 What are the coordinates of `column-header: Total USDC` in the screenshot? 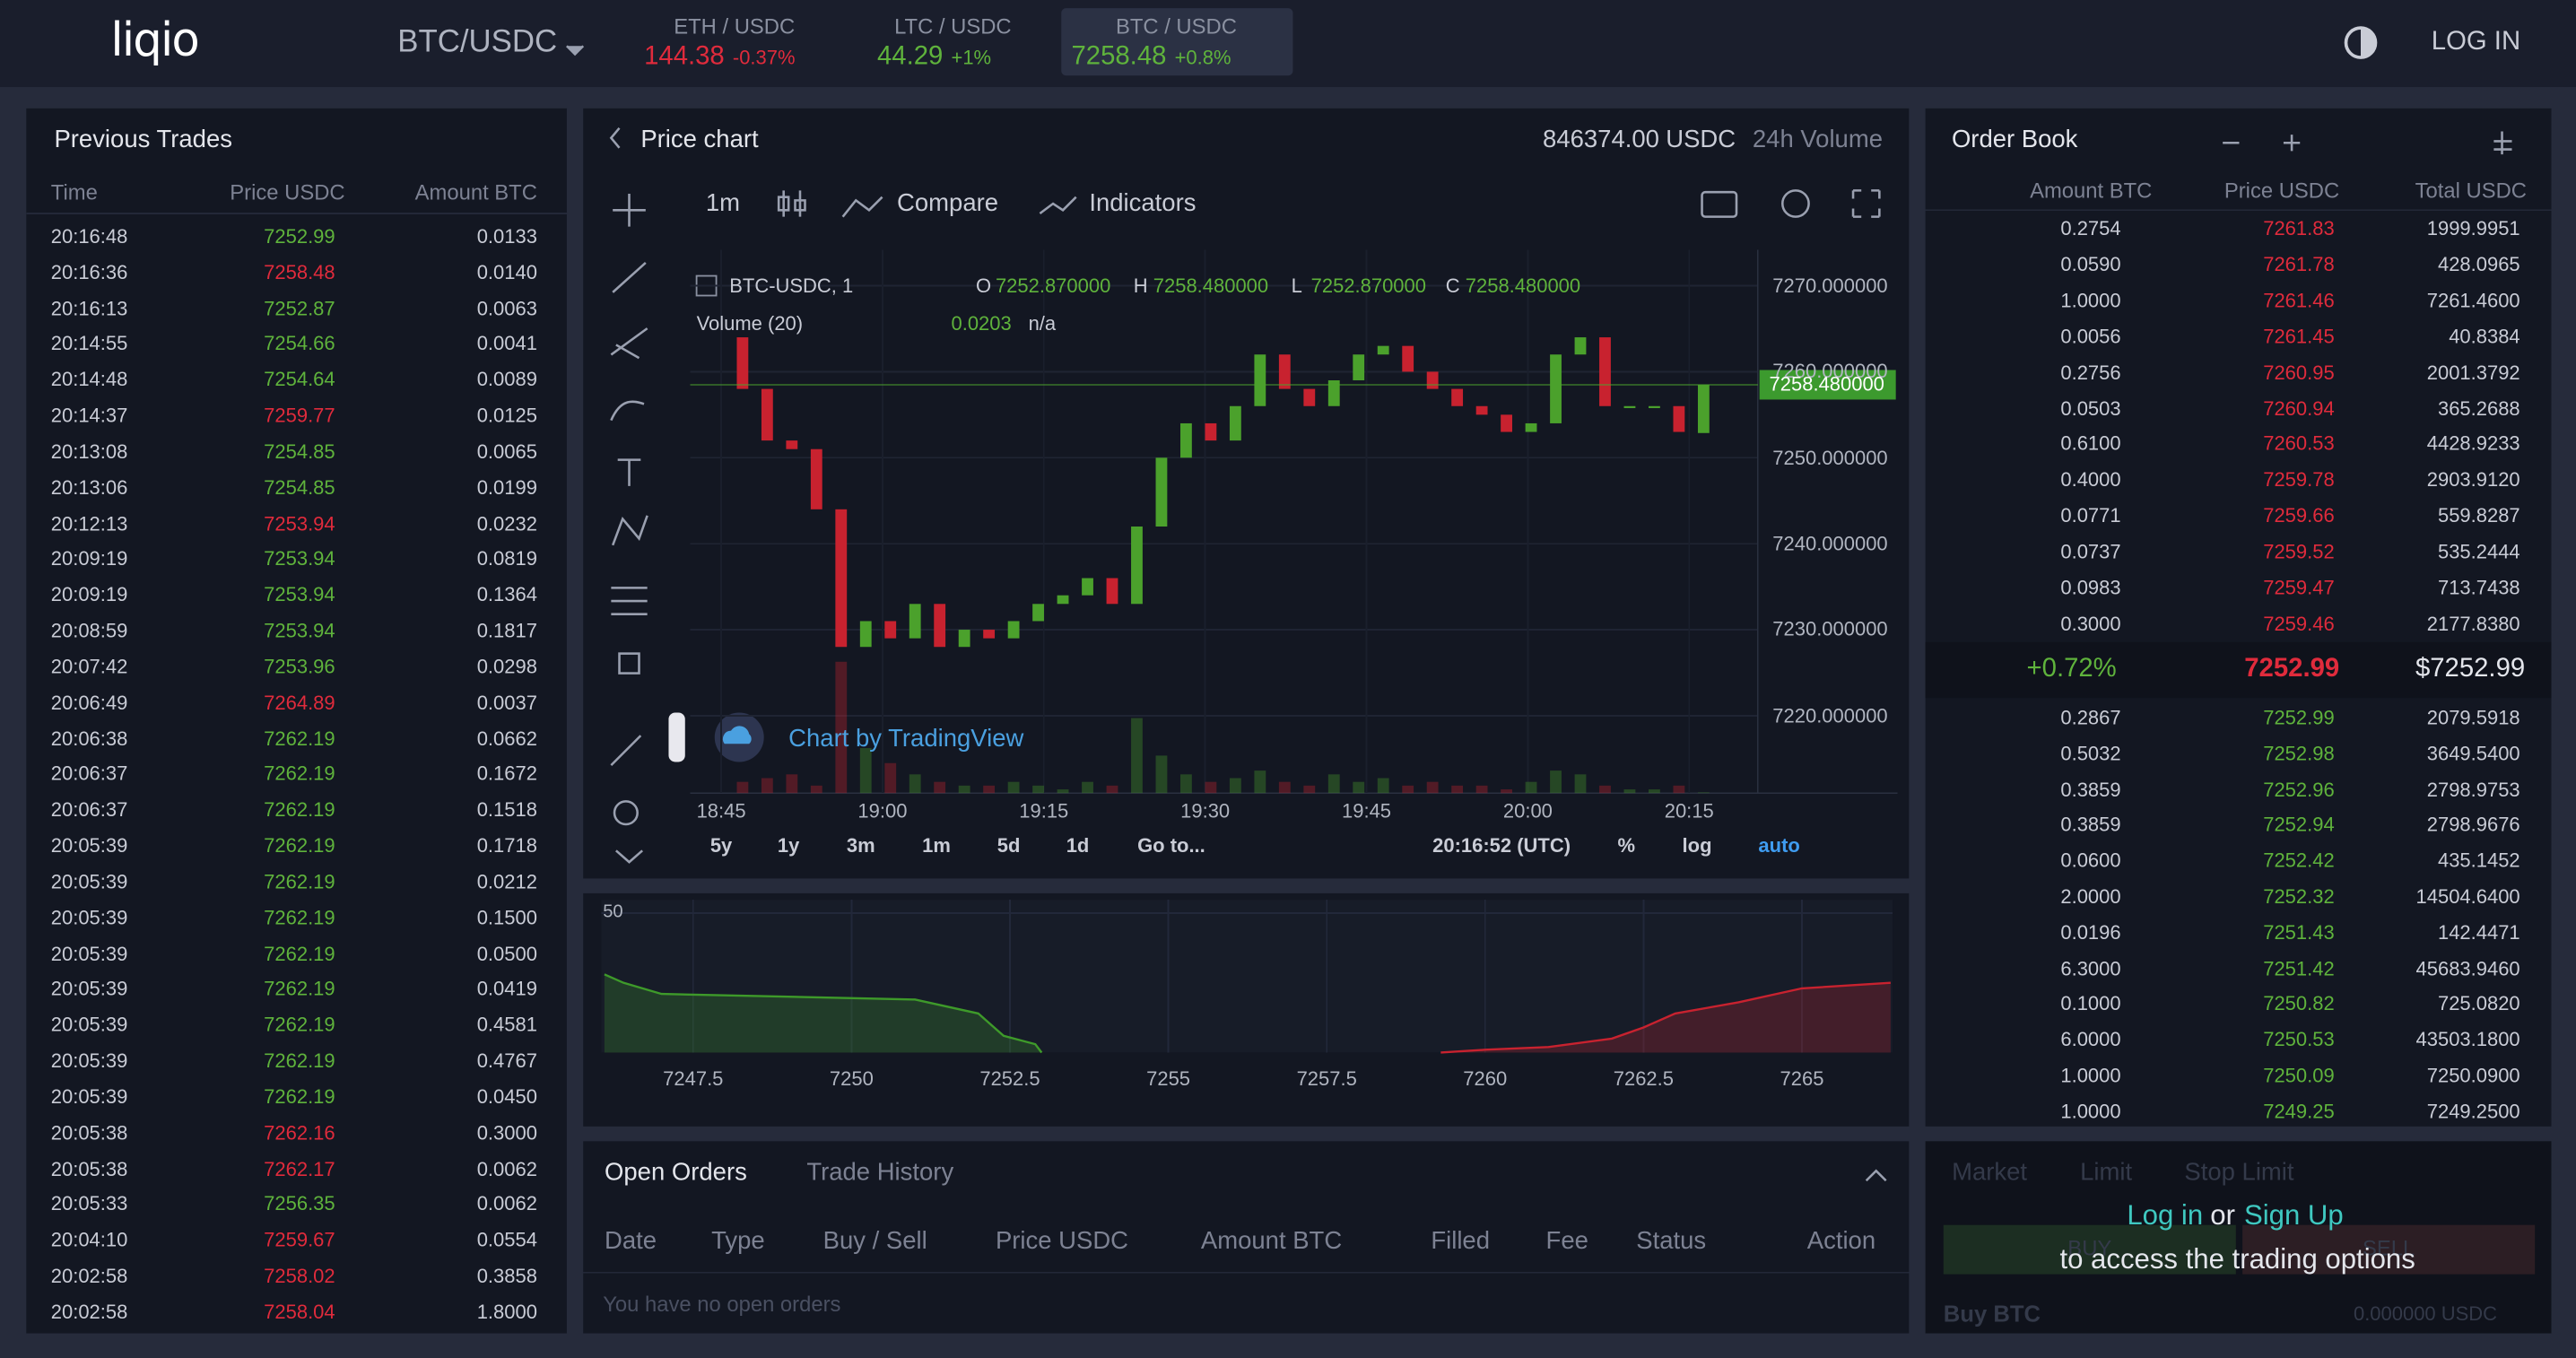 It's located at (2471, 191).